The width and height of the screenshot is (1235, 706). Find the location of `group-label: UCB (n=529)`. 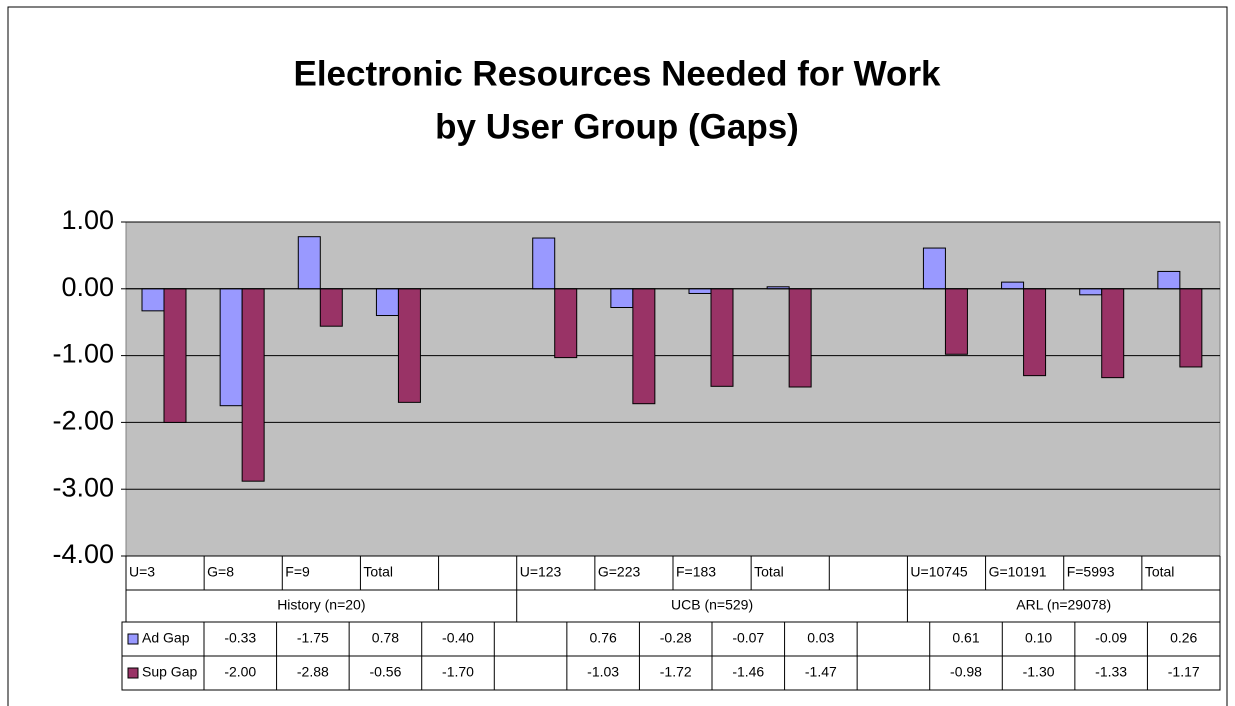

group-label: UCB (n=529) is located at coordinates (712, 605).